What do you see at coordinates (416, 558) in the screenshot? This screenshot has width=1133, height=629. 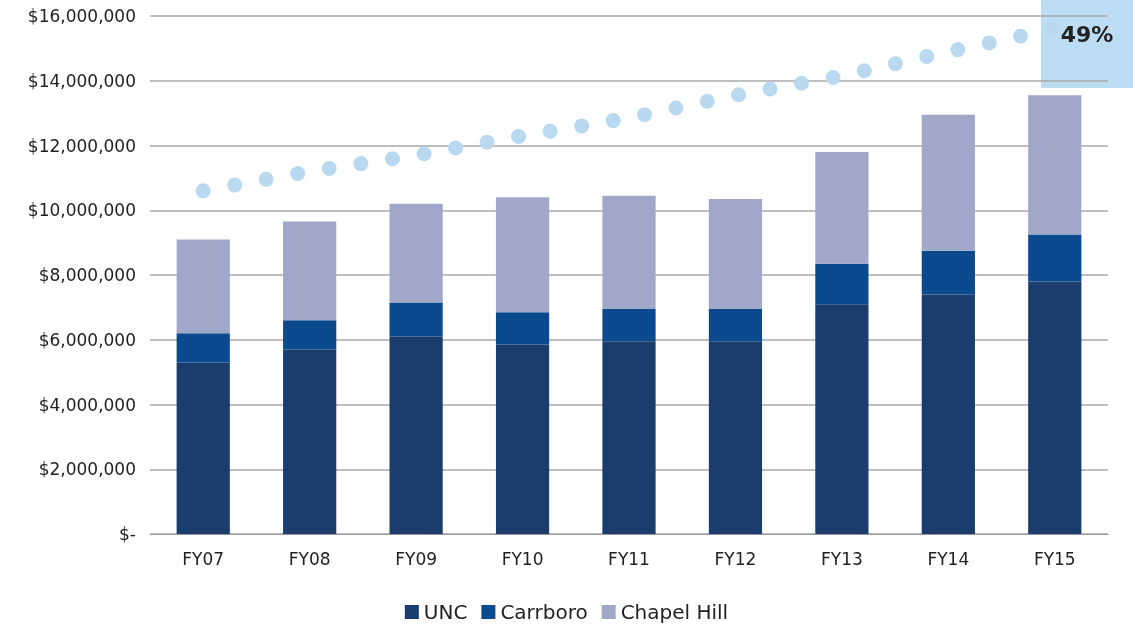 I see `x-tick-label: FY09` at bounding box center [416, 558].